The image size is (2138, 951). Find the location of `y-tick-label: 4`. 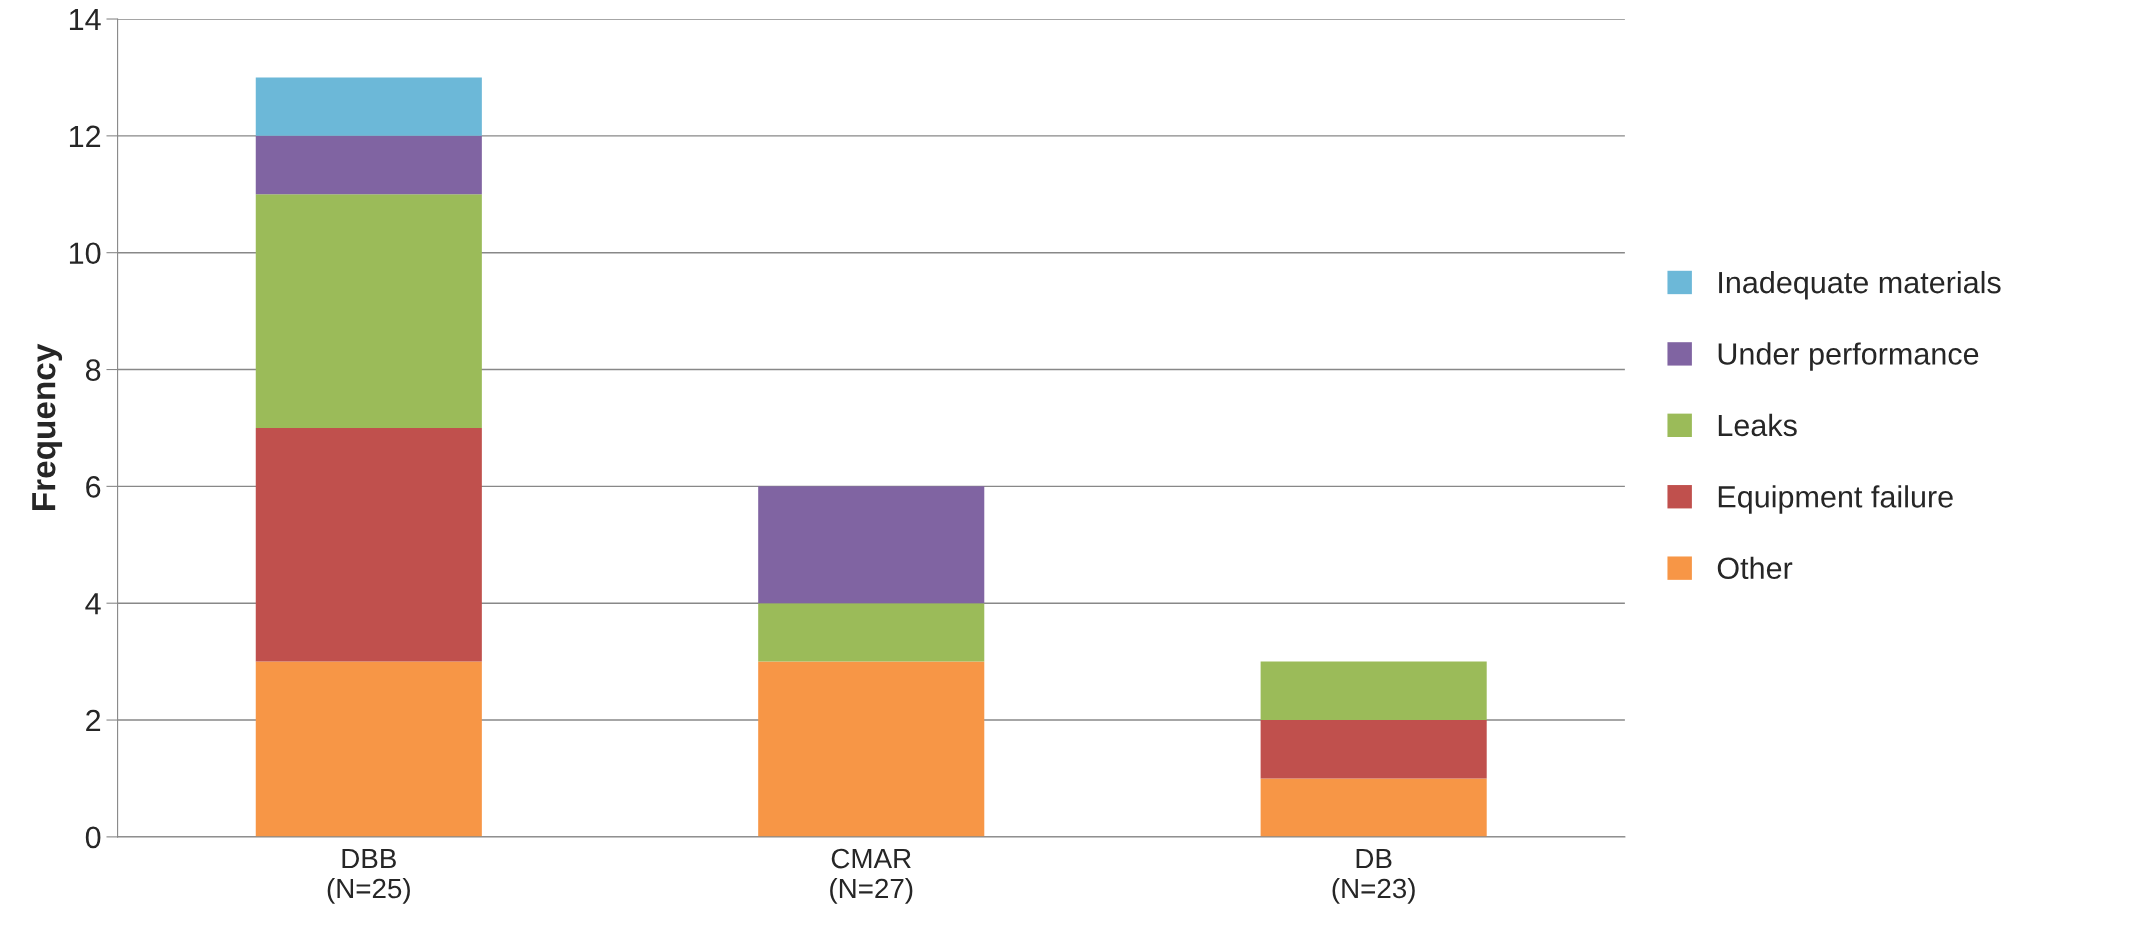

y-tick-label: 4 is located at coordinates (93, 604).